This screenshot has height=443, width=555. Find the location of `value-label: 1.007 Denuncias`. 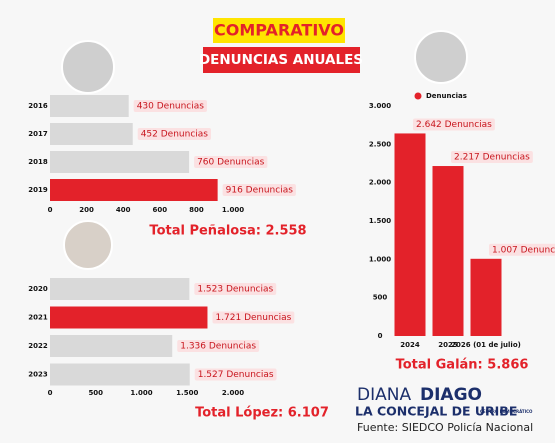

value-label: 1.007 Denuncias is located at coordinates (523, 250).